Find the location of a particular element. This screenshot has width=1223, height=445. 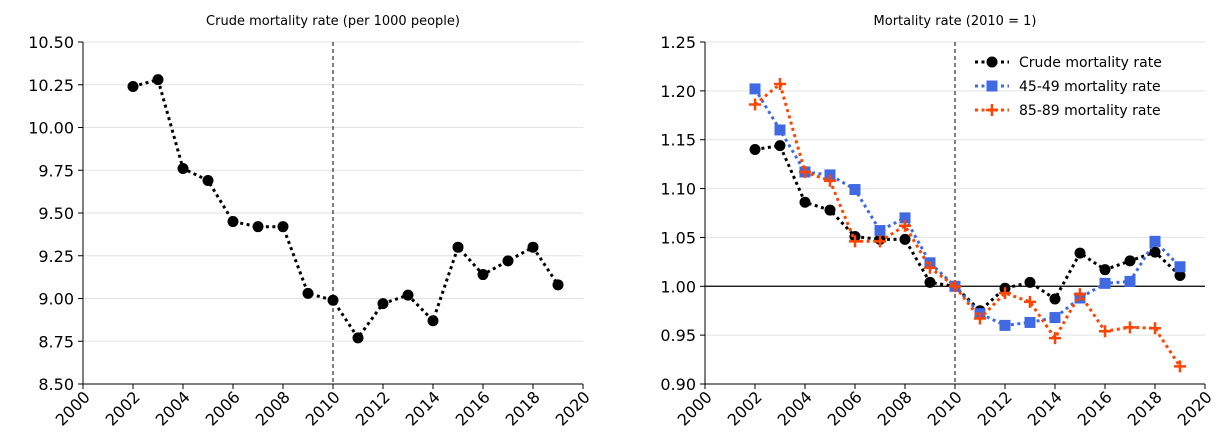

chart-title: Crude mortality rate (per 1000 people) is located at coordinates (333, 21).